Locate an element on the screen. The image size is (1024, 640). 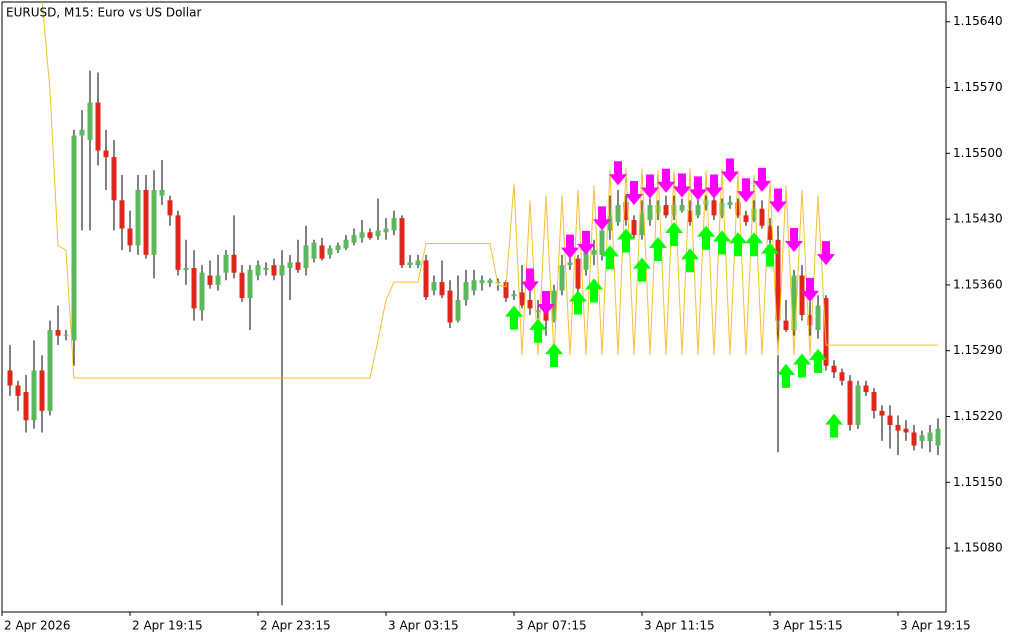
x-tick-label: 2 Apr 19:15 is located at coordinates (167, 626).